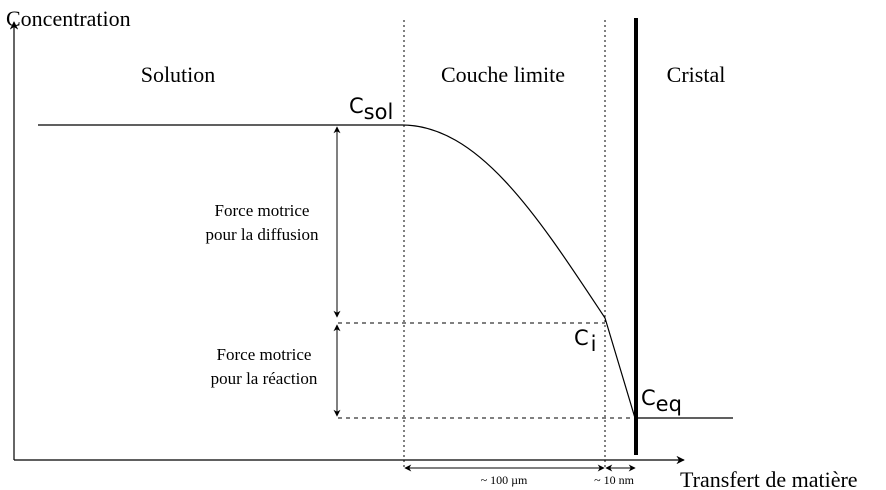 This screenshot has width=886, height=490. Describe the element at coordinates (769, 478) in the screenshot. I see `x-axis-label: Transfert de matière` at that location.